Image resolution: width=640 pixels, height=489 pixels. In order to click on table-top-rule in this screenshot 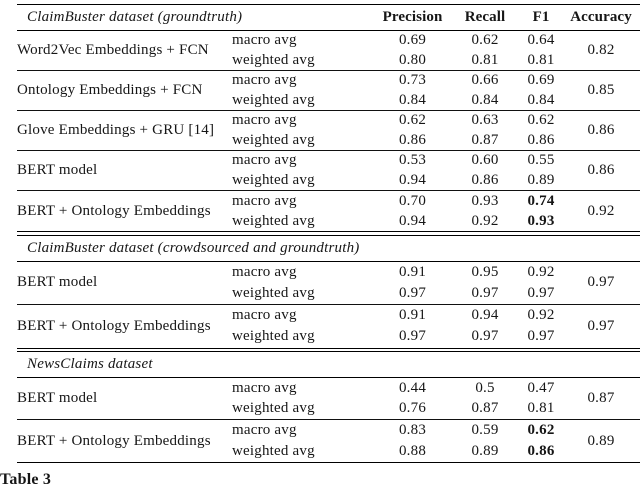, I will do `click(328, 4)`.